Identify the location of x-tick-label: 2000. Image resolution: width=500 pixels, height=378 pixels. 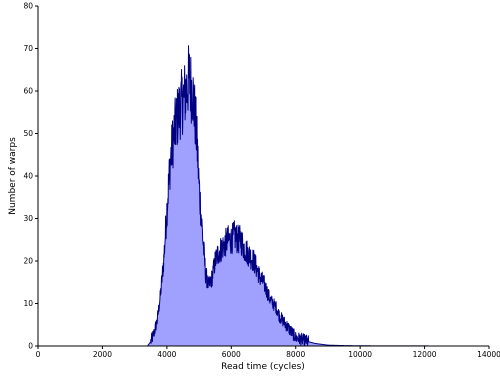
(102, 354).